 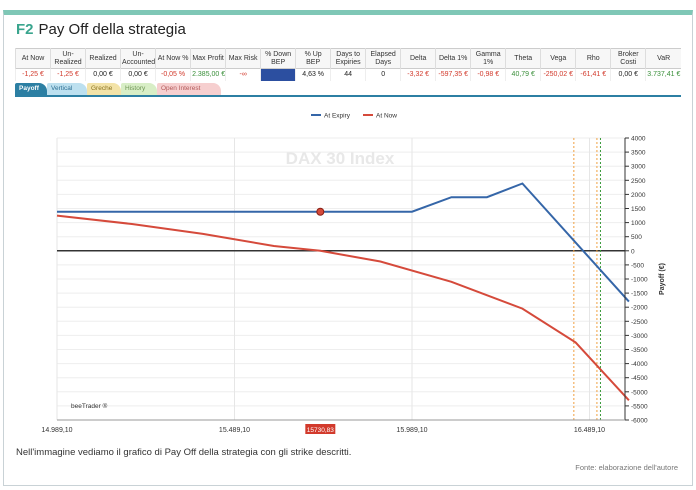 I want to click on y-tick-label-8: -2000, so click(x=639, y=308).